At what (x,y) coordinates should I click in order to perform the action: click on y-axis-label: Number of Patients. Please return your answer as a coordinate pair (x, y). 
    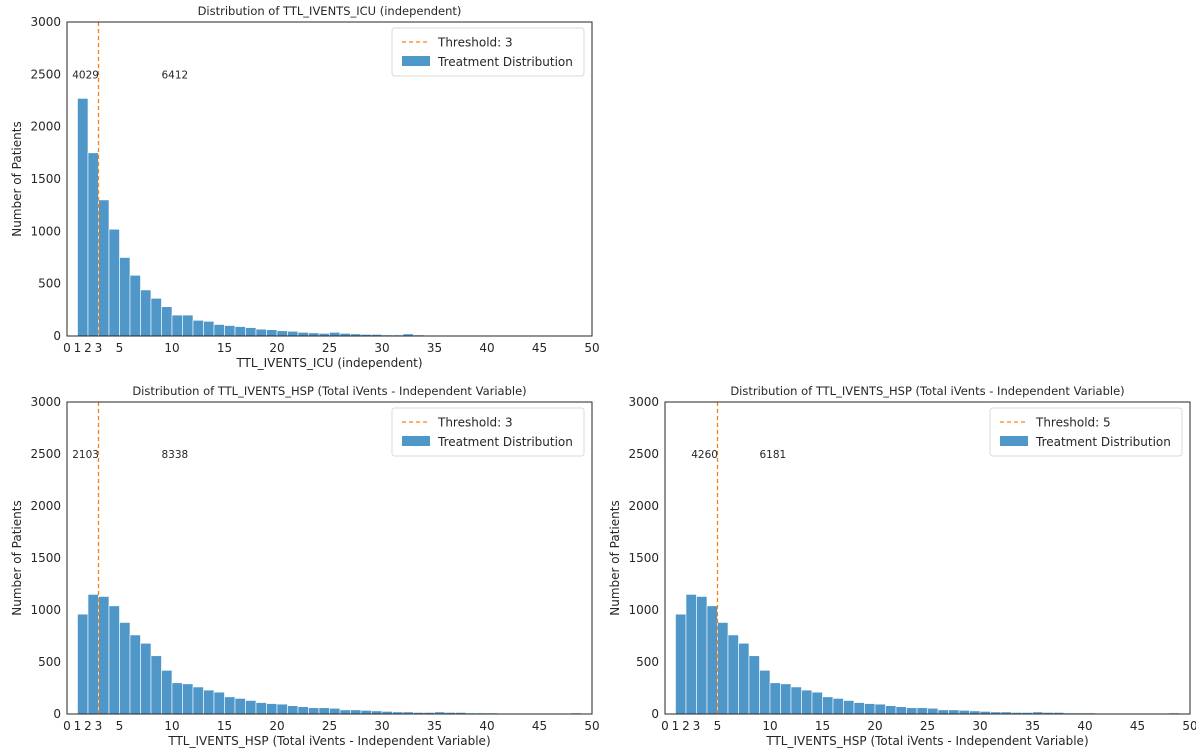
    Looking at the image, I should click on (17, 178).